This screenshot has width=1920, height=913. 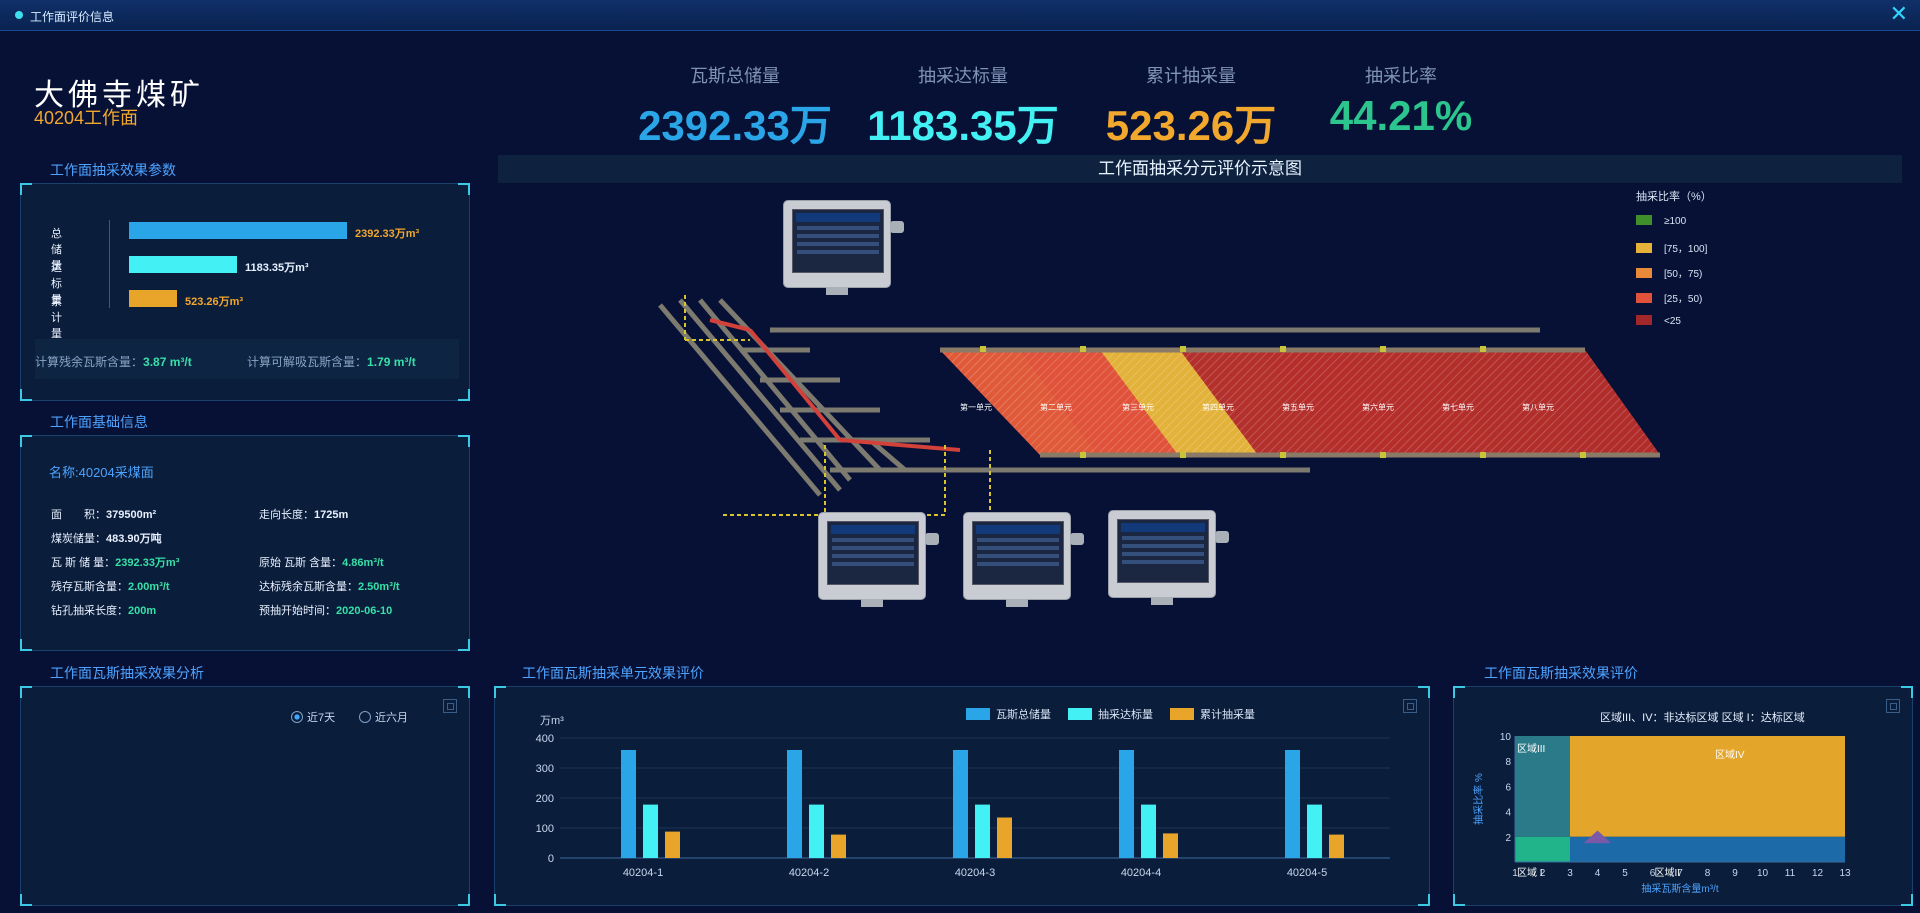 I want to click on y-tick-label: 8, so click(x=1508, y=762).